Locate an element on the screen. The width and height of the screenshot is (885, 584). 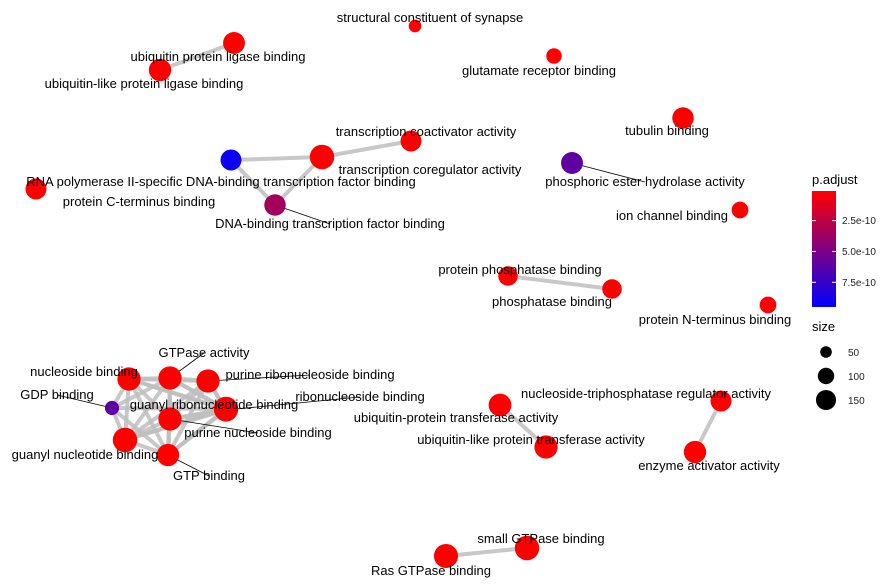
node-dtfb is located at coordinates (275, 205).